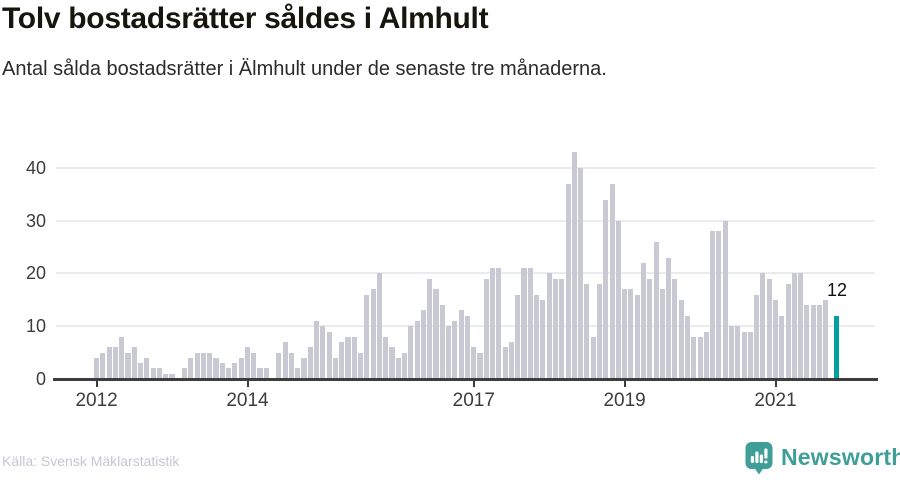  What do you see at coordinates (245, 18) in the screenshot?
I see `page-title: Tolv bostadsrätter såldes i Almhult` at bounding box center [245, 18].